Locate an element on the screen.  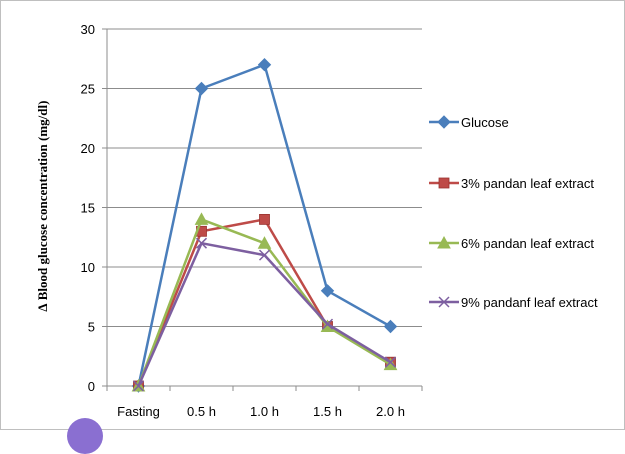
y-axis-label: ∆ Blood glucose concentration (mg/dl) is located at coordinates (42, 206).